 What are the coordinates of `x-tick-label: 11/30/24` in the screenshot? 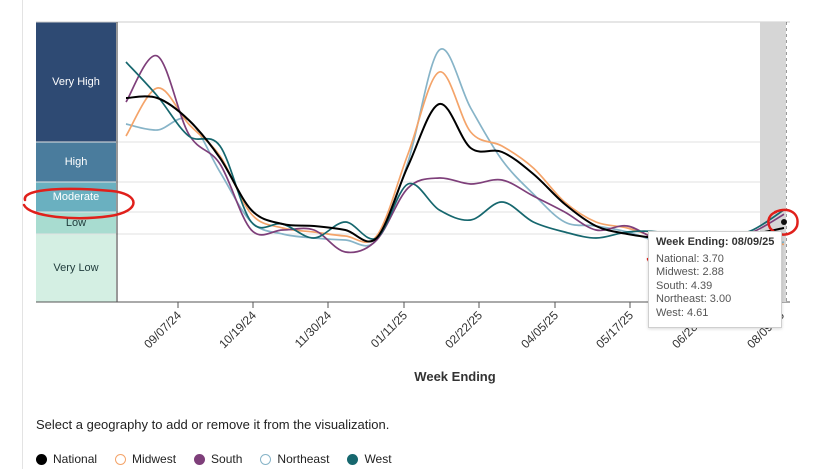 It's located at (313, 329).